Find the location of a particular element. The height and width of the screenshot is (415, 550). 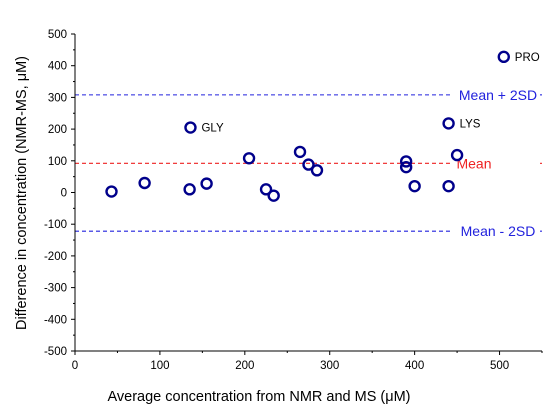

y-axis-label: Difference in concentration (NMR-MS, μM) is located at coordinates (22, 193).